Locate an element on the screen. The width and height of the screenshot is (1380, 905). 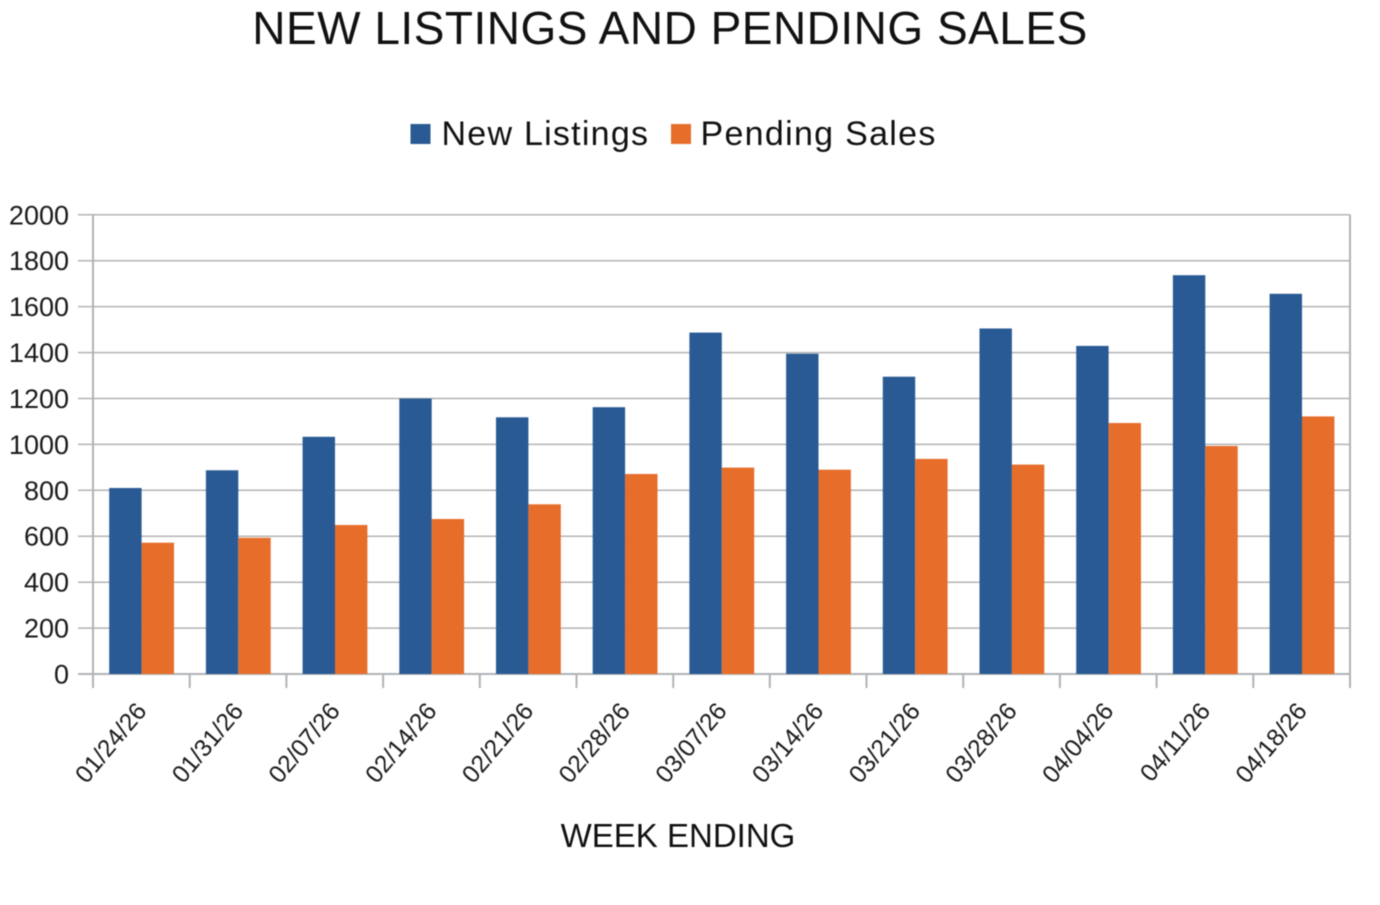
svg-text: WEEK ENDING is located at coordinates (678, 835).